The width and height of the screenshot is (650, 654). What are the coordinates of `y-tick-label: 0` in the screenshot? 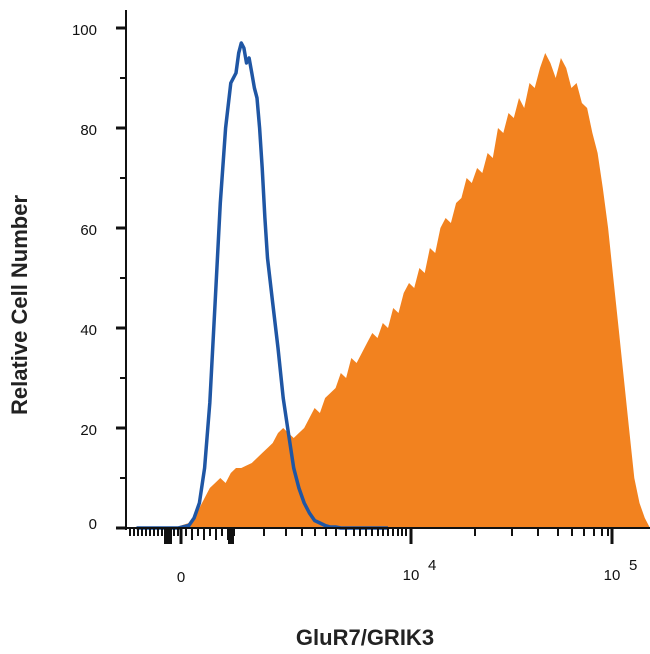 It's located at (93, 524).